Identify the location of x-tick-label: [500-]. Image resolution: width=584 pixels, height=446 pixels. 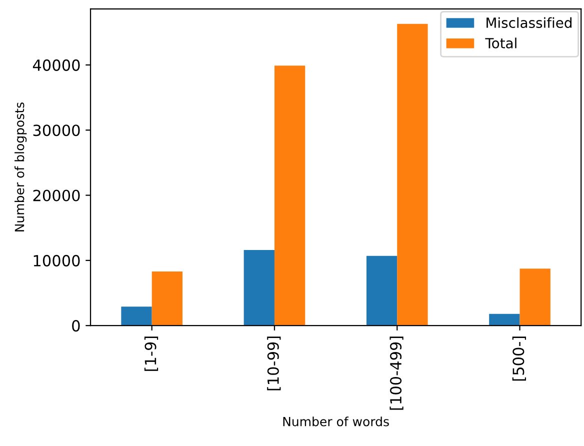
(519, 358).